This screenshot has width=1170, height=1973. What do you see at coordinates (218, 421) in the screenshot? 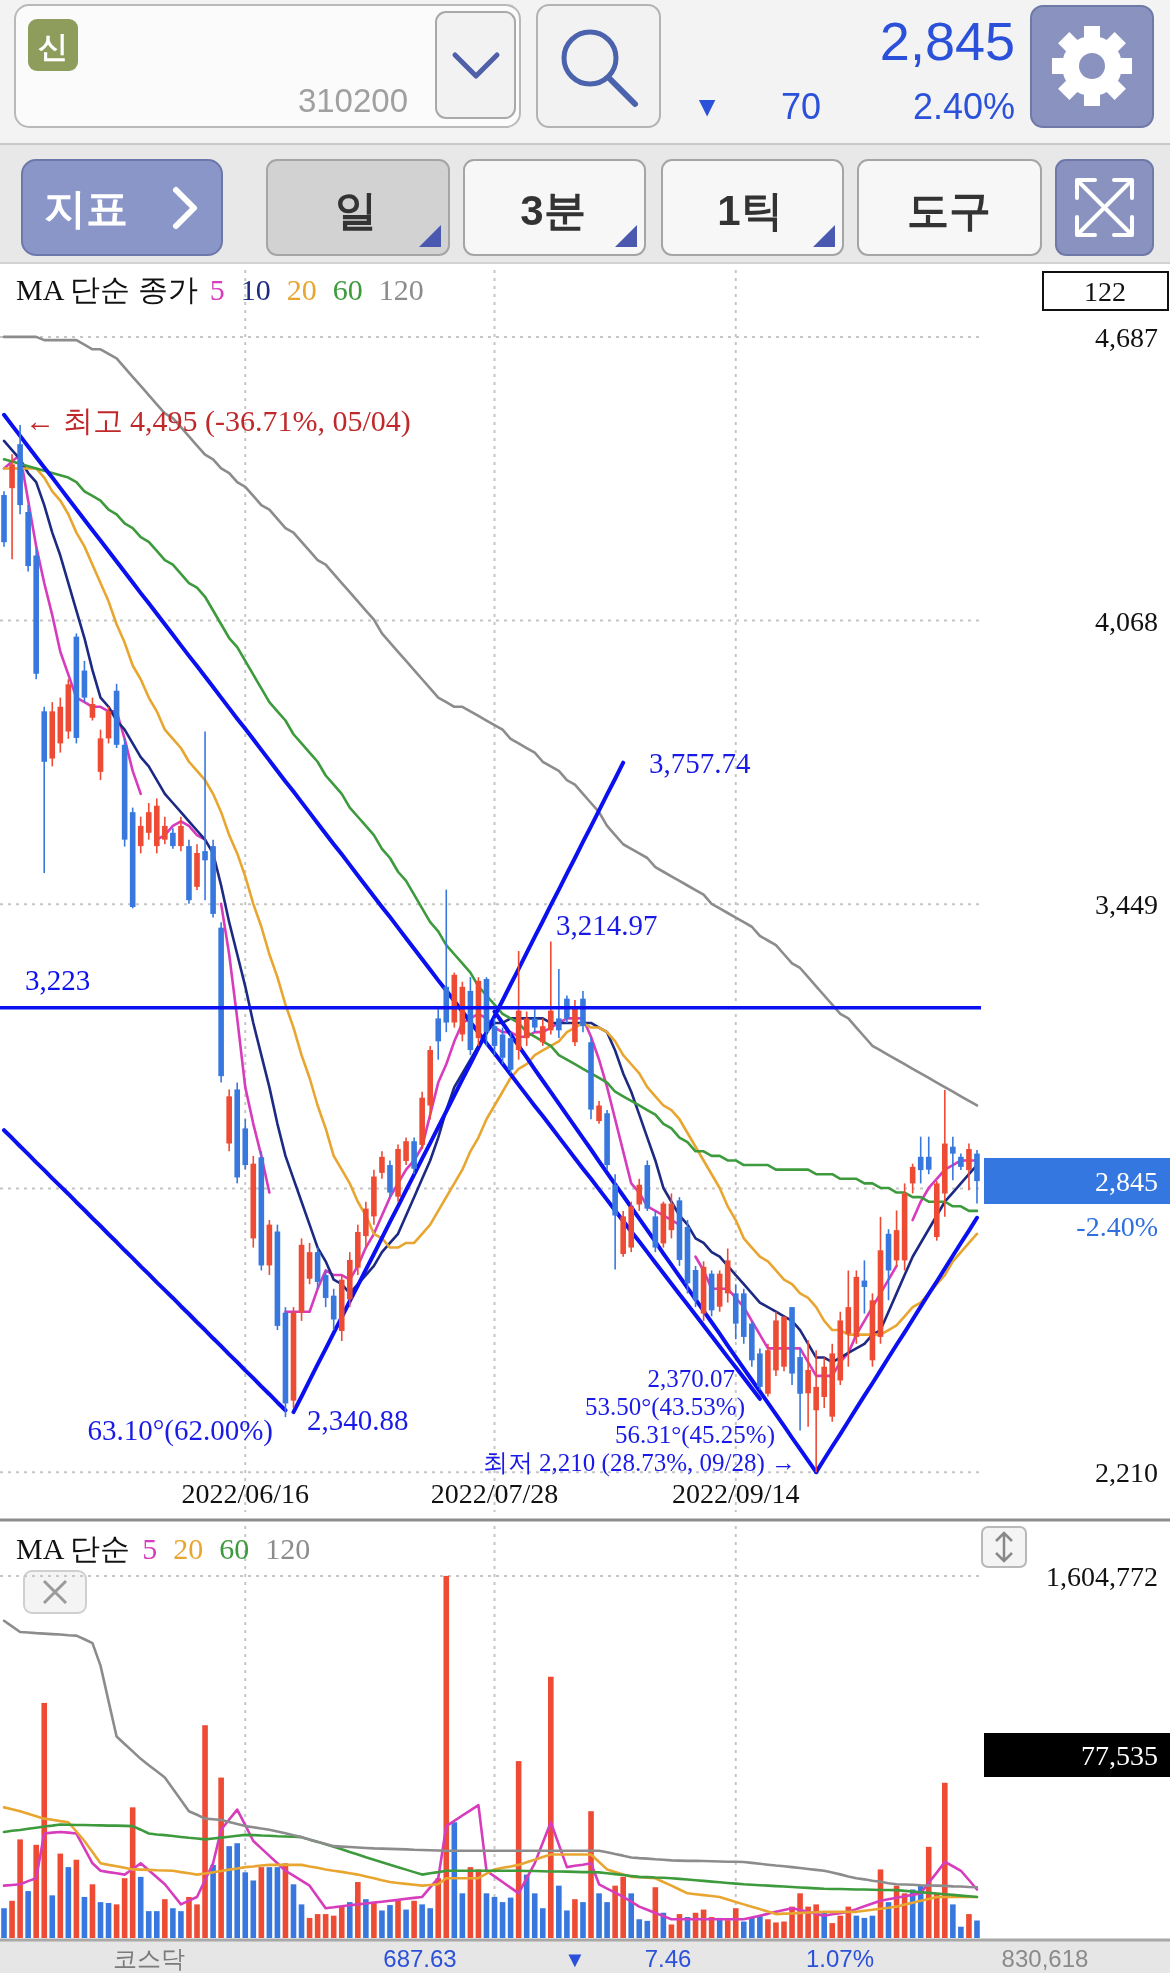
I see `annotation: ← 최고 4,495 (-36.71%, 05/04)` at bounding box center [218, 421].